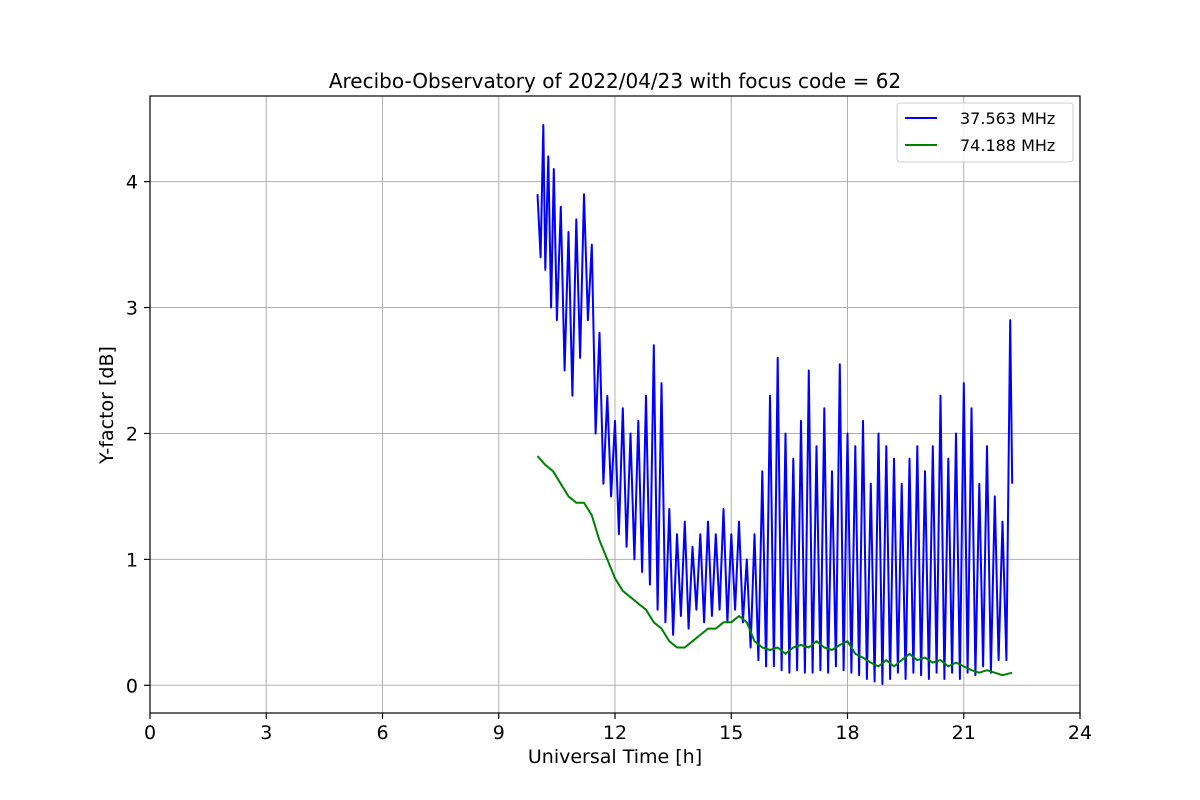  What do you see at coordinates (1007, 118) in the screenshot?
I see `legend-label-series-1: 37.563 MHz` at bounding box center [1007, 118].